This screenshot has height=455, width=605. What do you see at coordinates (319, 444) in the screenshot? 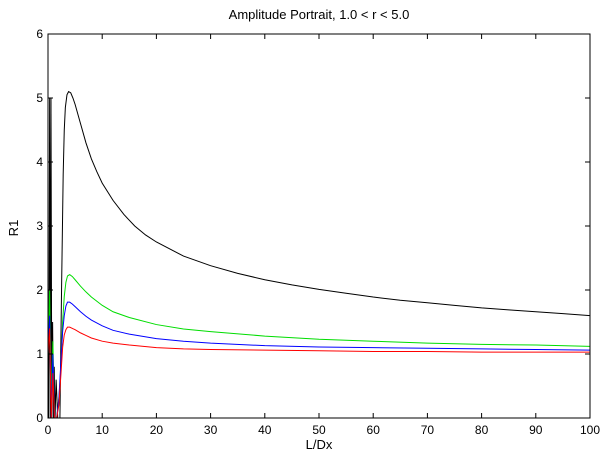
I see `x-axis-label: L/Dx` at bounding box center [319, 444].